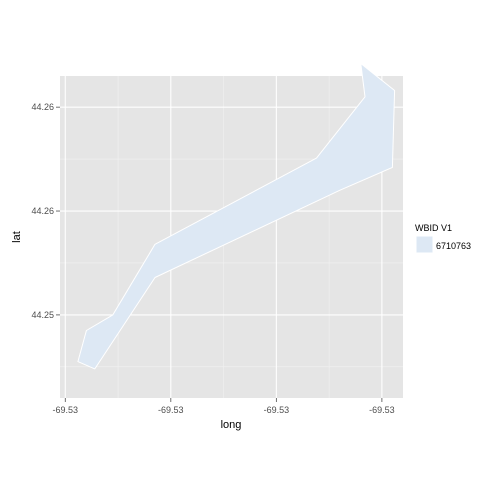 The image size is (504, 504). Describe the element at coordinates (453, 246) in the screenshot. I see `legend-label: 6710763` at that location.